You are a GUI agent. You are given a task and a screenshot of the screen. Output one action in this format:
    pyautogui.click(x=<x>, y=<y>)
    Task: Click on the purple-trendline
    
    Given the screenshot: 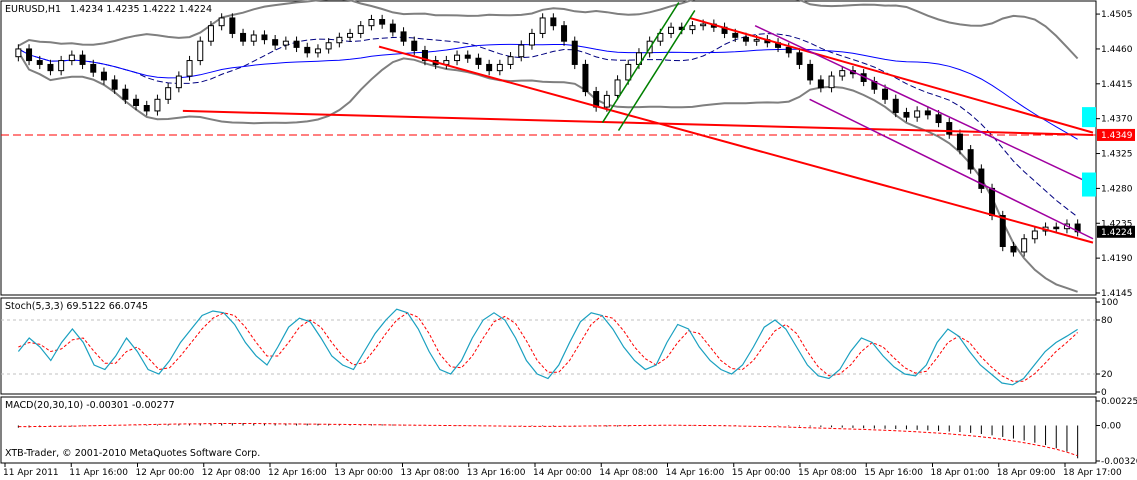 What is the action you would take?
    pyautogui.click(x=924, y=105)
    